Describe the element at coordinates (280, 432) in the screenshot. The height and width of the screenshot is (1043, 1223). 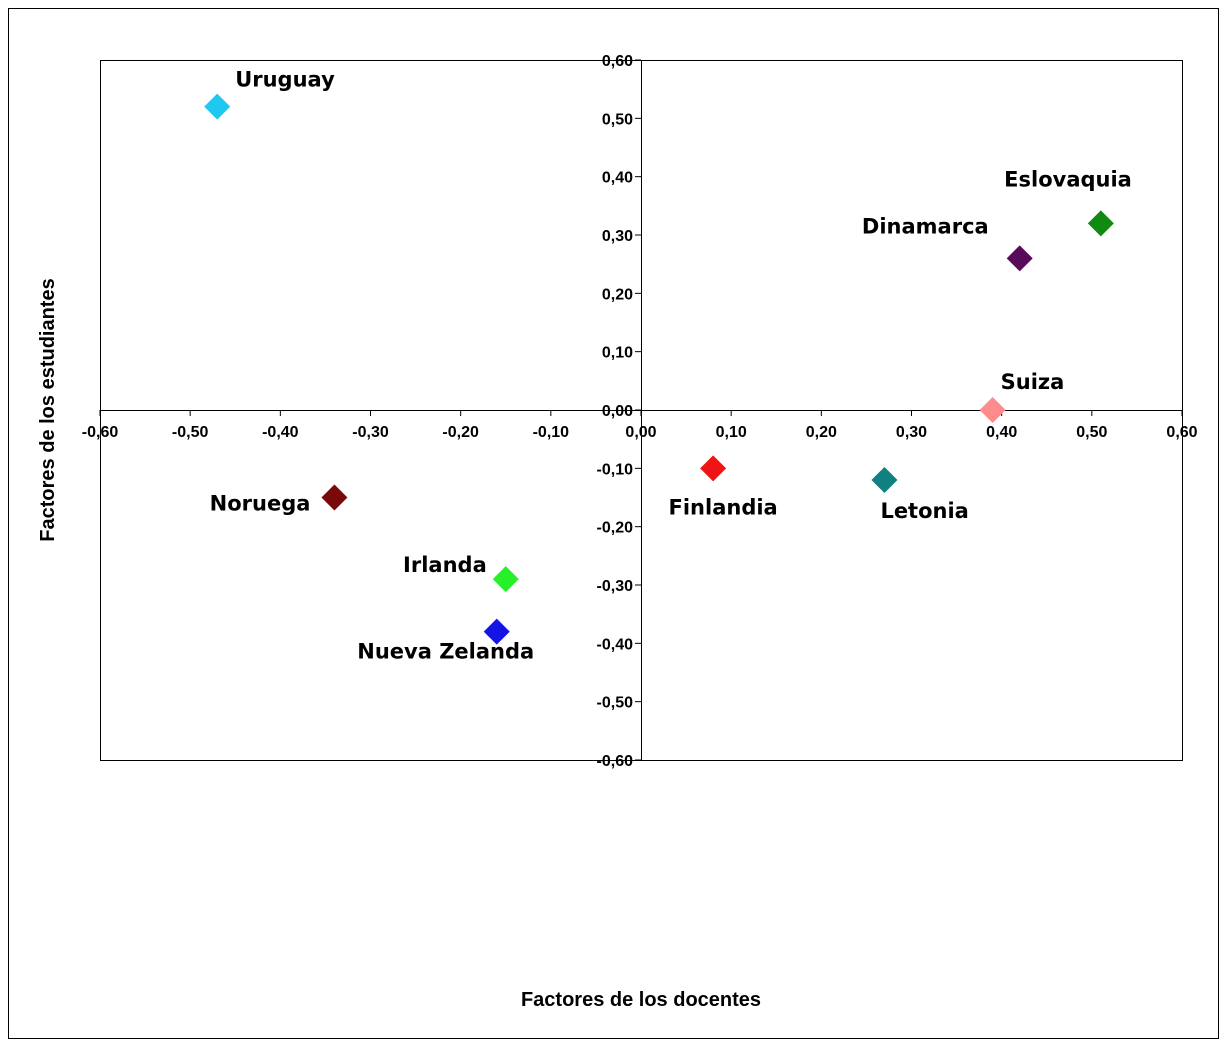
I see `x-tick-label: -0,40` at that location.